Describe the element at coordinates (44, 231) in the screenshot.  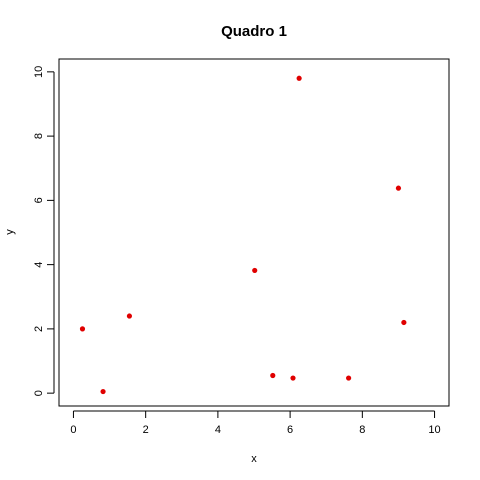
I see `y-axis: 0 2 4 6 8 10` at that location.